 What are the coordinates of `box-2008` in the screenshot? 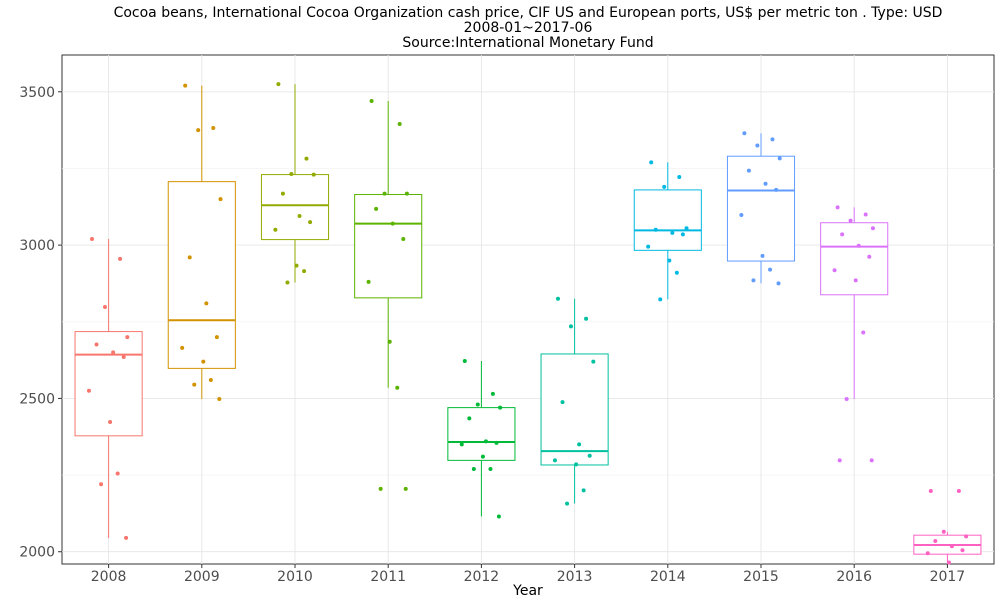 It's located at (108, 384).